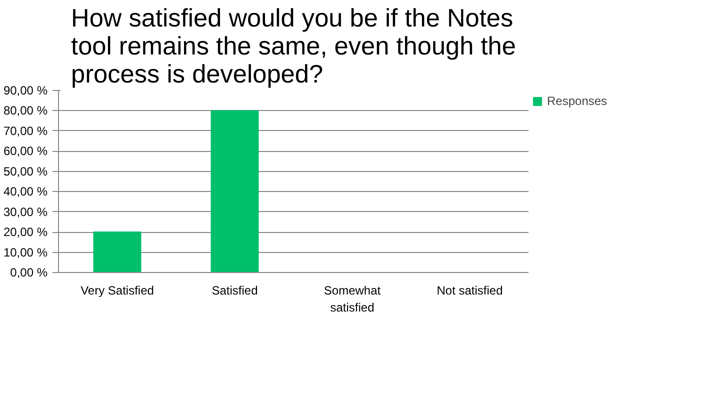  I want to click on x-tick-label: Somewhat satisfied, so click(353, 299).